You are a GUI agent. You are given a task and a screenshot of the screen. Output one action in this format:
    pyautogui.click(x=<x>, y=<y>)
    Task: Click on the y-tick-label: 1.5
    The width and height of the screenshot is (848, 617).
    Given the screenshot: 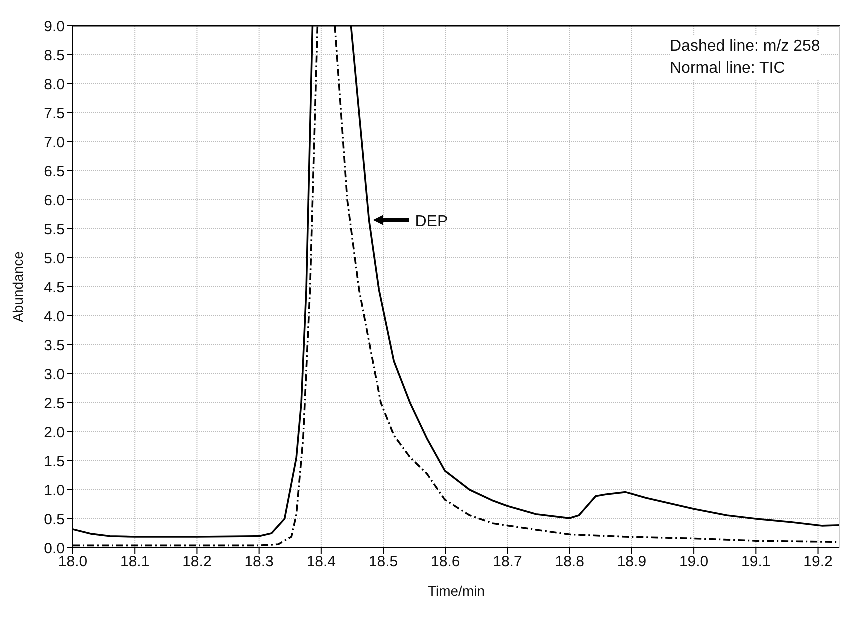 What is the action you would take?
    pyautogui.click(x=54, y=461)
    